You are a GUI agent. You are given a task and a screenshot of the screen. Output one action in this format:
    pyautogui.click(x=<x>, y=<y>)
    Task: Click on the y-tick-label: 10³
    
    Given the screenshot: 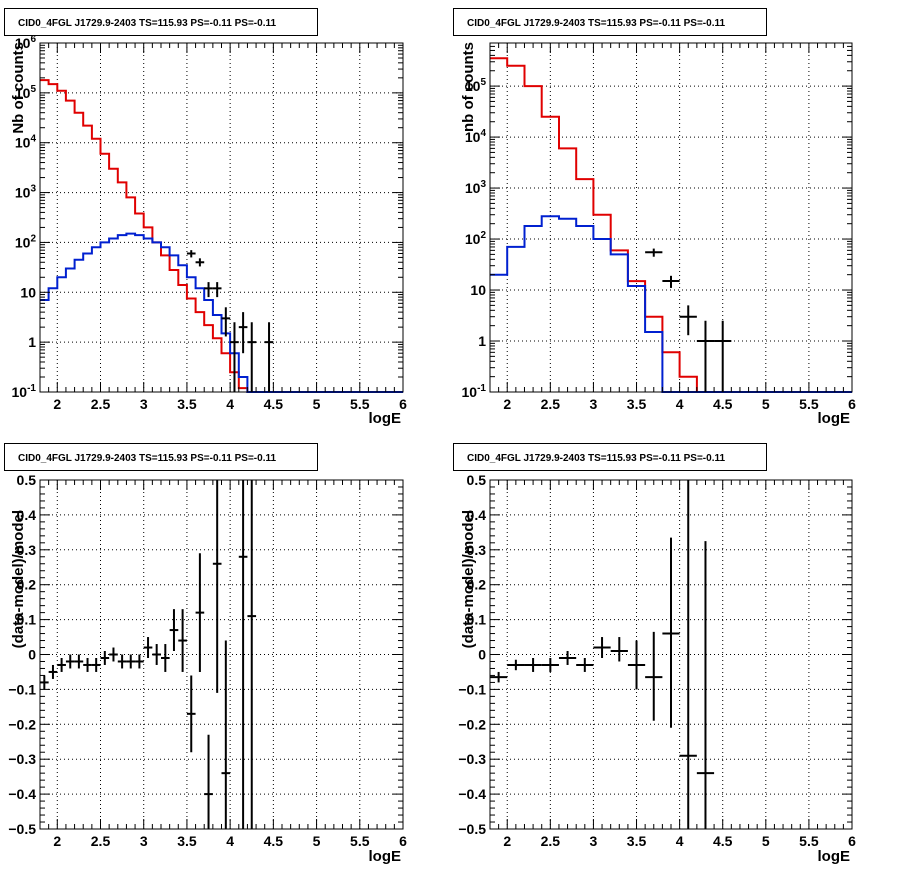 What is the action you would take?
    pyautogui.click(x=476, y=187)
    